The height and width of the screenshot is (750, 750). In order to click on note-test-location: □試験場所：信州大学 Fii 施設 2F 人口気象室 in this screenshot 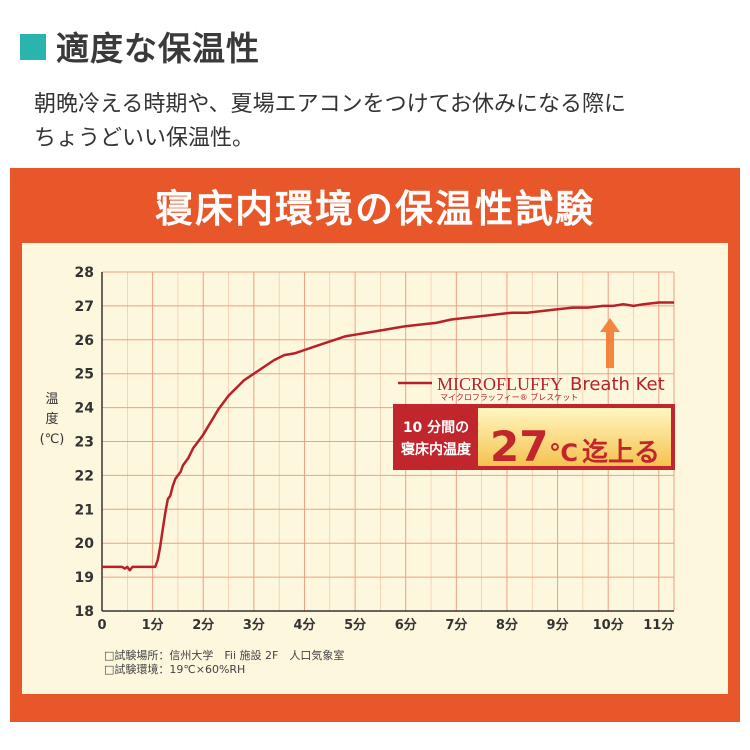, I will do `click(224, 655)`.